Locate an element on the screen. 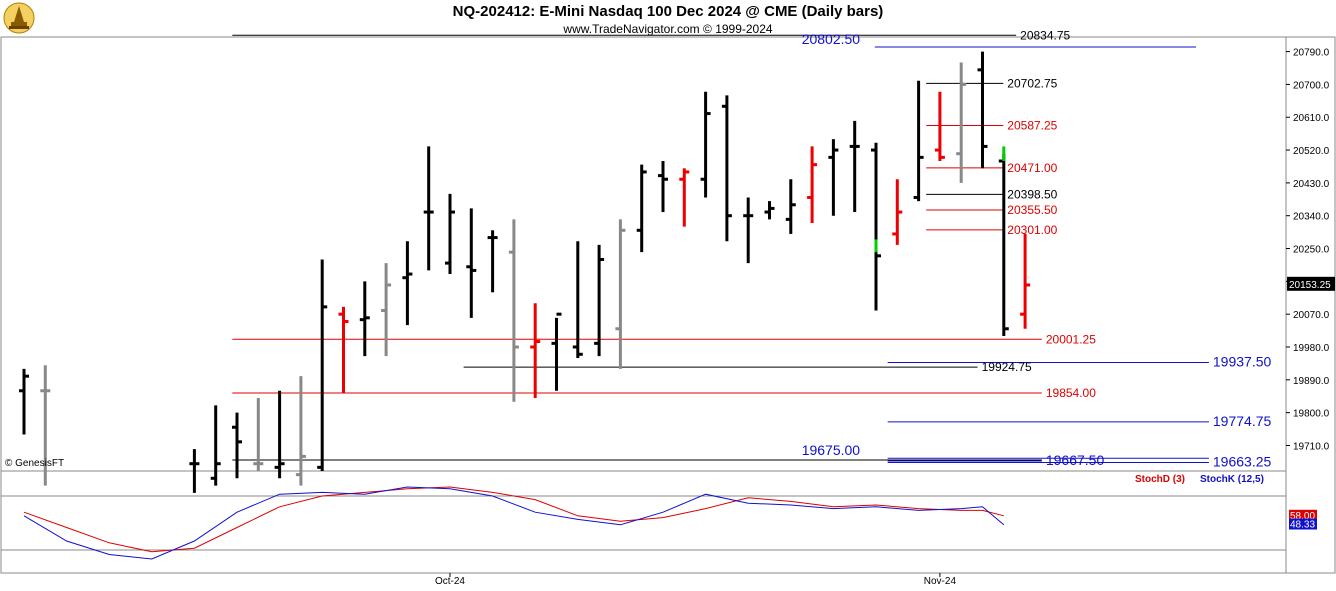  y-axis-tick-label: 20070.0 is located at coordinates (1311, 315).